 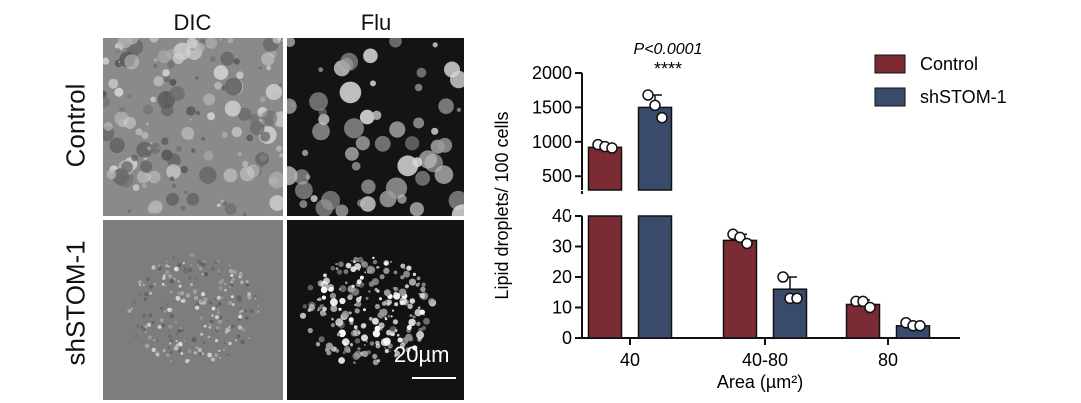 I want to click on legend-label-1: shSTOM-1, so click(x=963, y=97).